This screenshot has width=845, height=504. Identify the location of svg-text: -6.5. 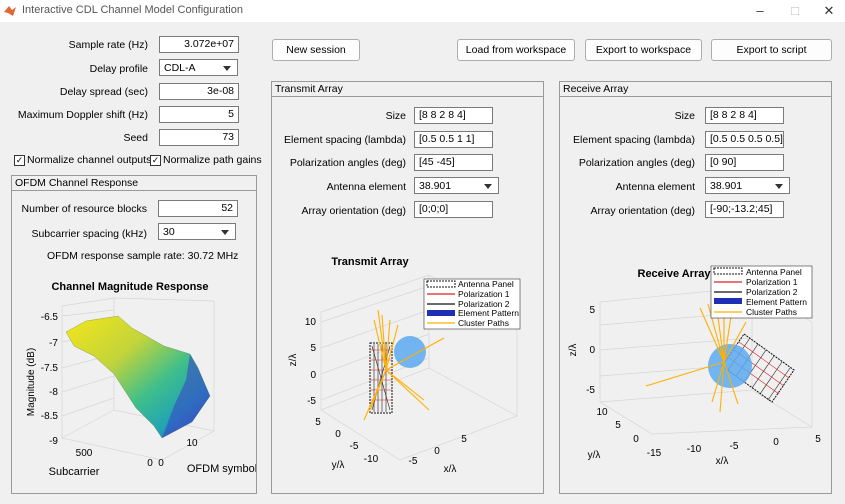
(50, 317).